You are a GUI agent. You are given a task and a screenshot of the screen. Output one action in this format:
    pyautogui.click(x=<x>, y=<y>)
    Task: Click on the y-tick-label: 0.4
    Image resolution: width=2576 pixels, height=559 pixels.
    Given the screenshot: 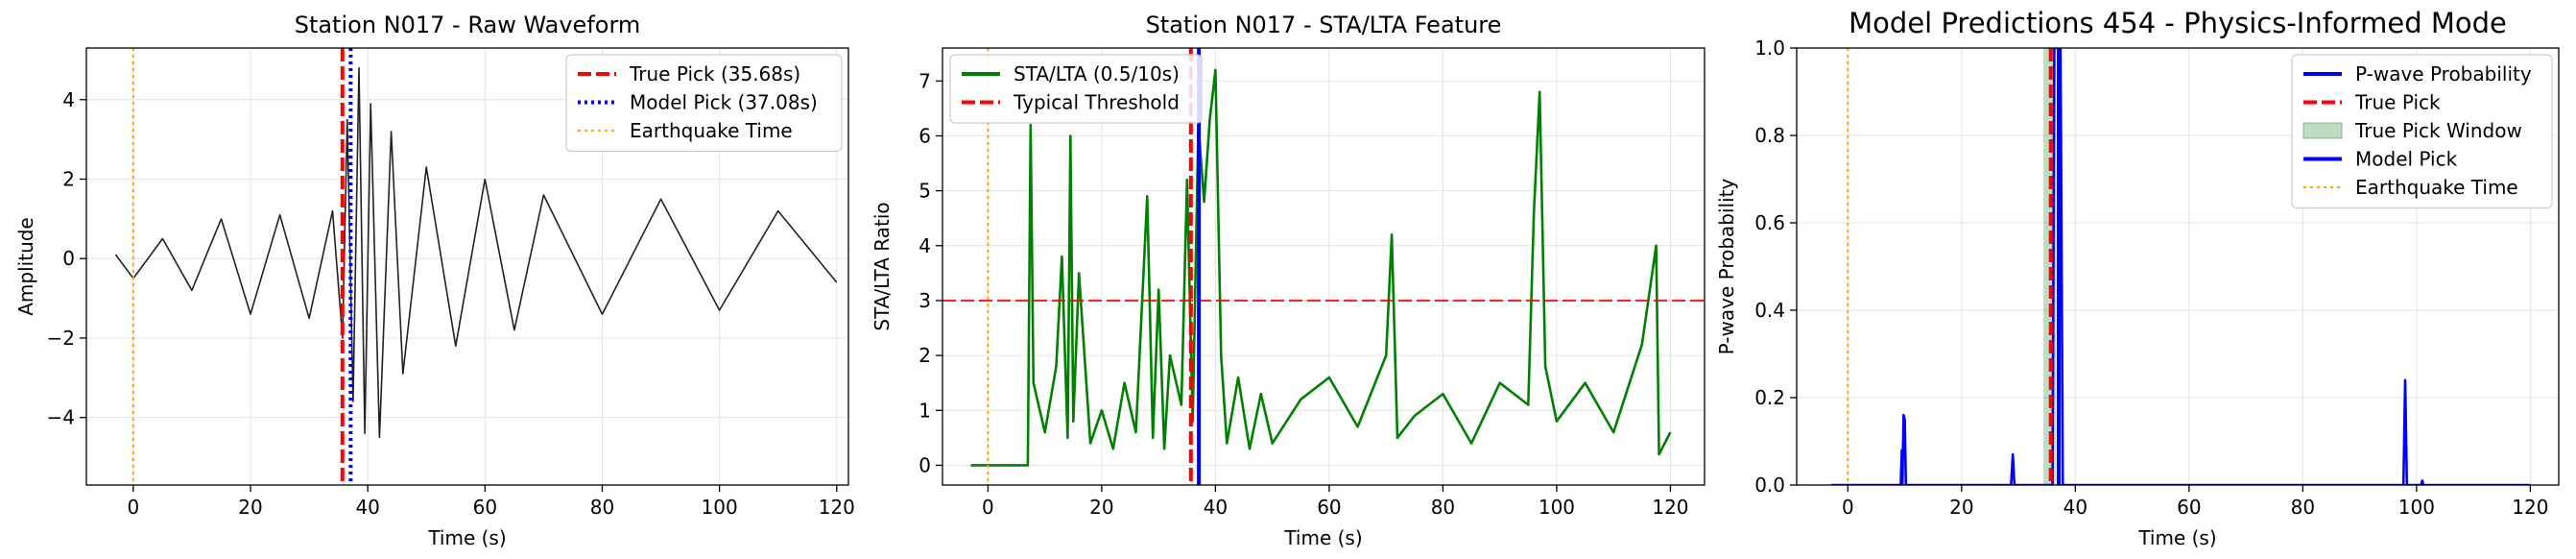 What is the action you would take?
    pyautogui.click(x=1769, y=310)
    